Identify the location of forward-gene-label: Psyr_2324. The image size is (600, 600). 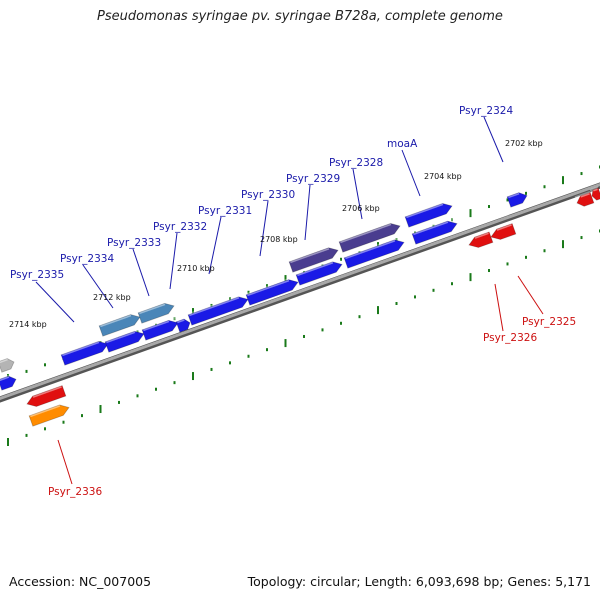
(486, 111).